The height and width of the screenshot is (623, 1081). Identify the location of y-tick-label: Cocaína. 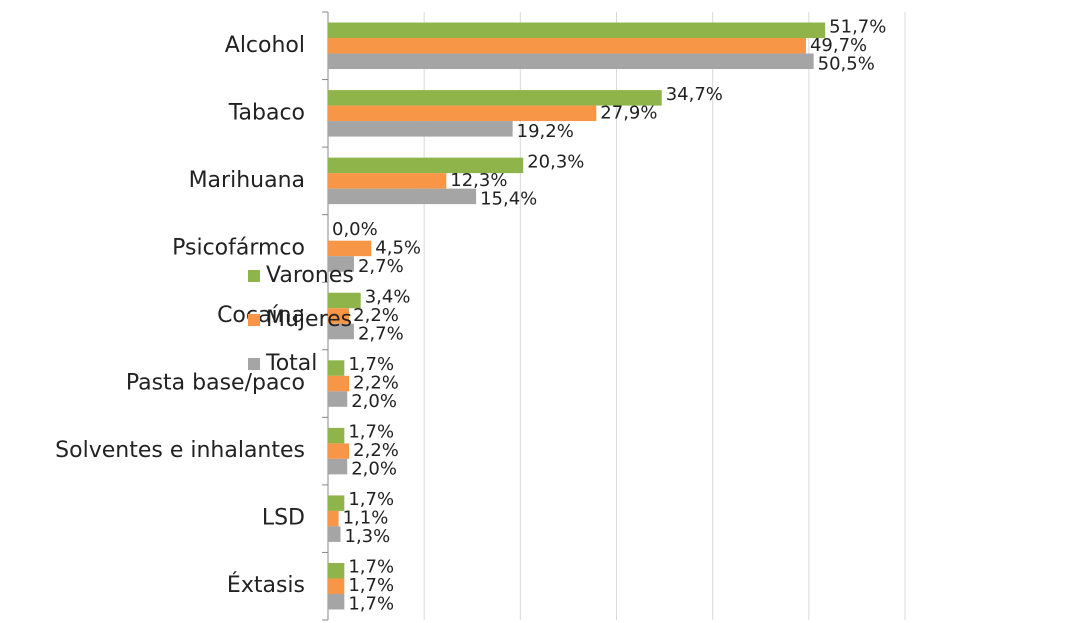
(261, 315).